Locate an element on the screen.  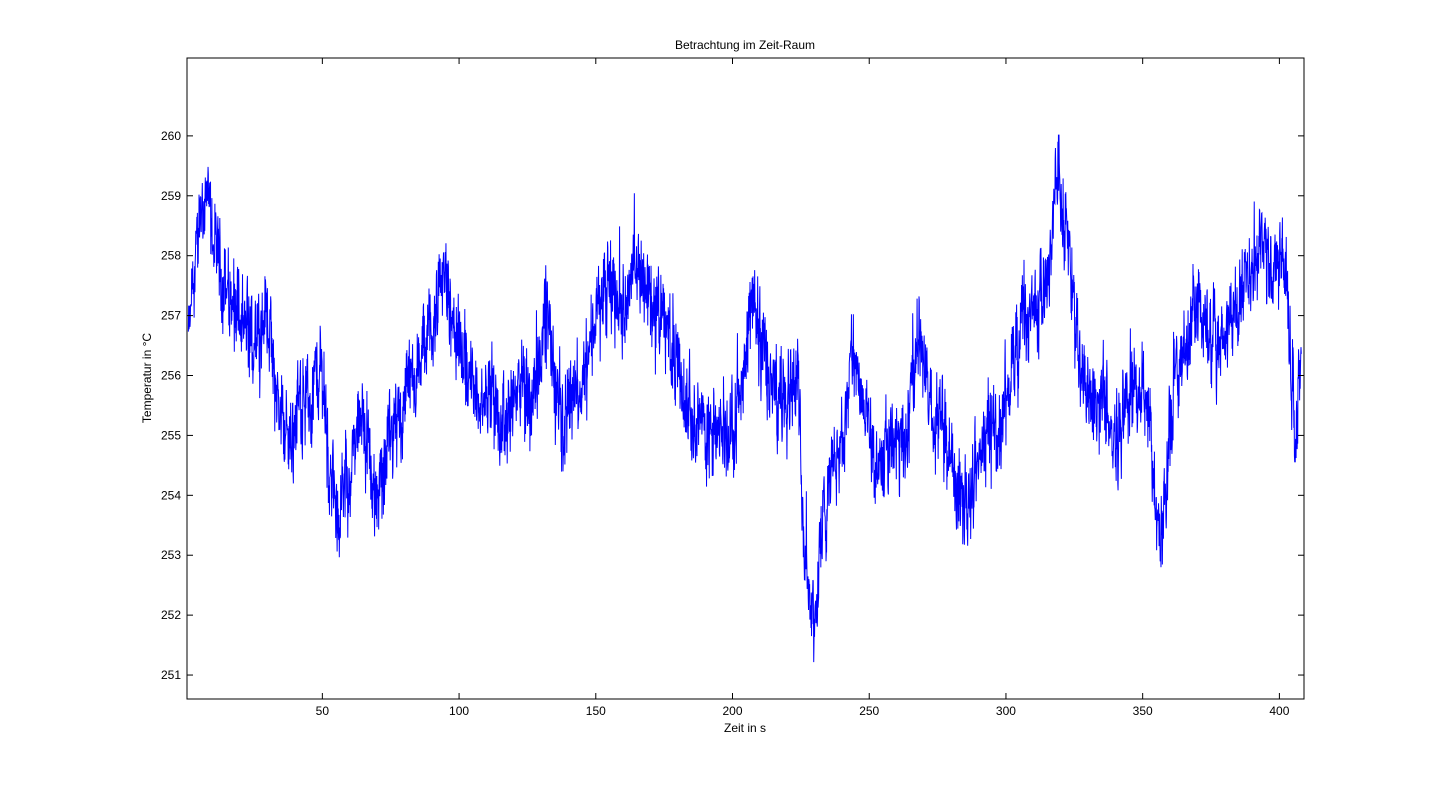
y-tick-label: 260 is located at coordinates (171, 136).